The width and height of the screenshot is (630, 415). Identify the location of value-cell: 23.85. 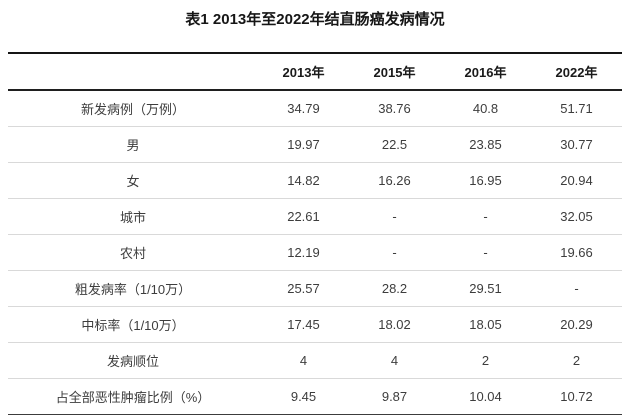
(485, 144).